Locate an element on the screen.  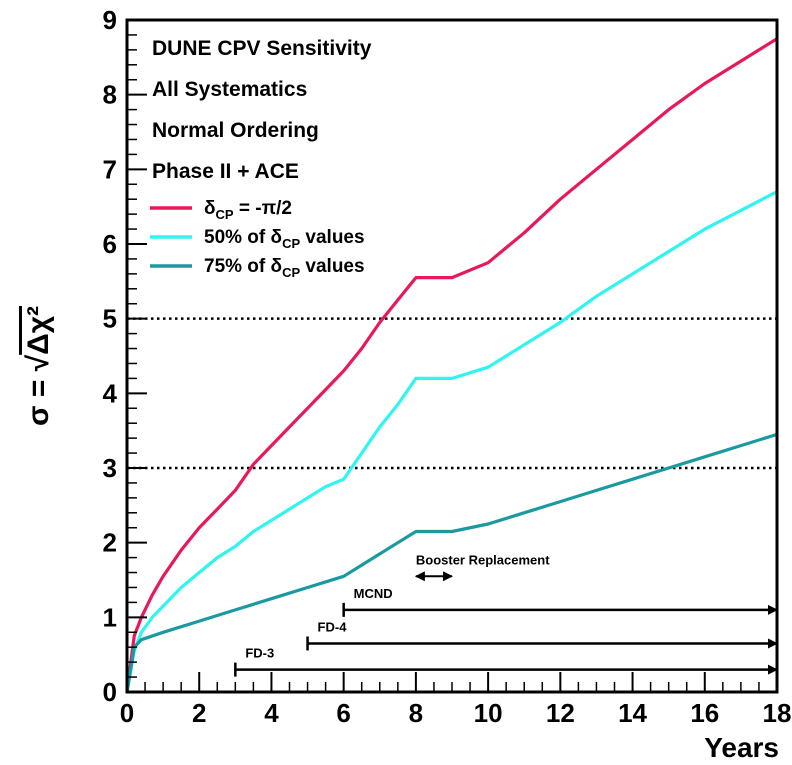
legend-label-3: 75% of δCP values is located at coordinates (284, 268).